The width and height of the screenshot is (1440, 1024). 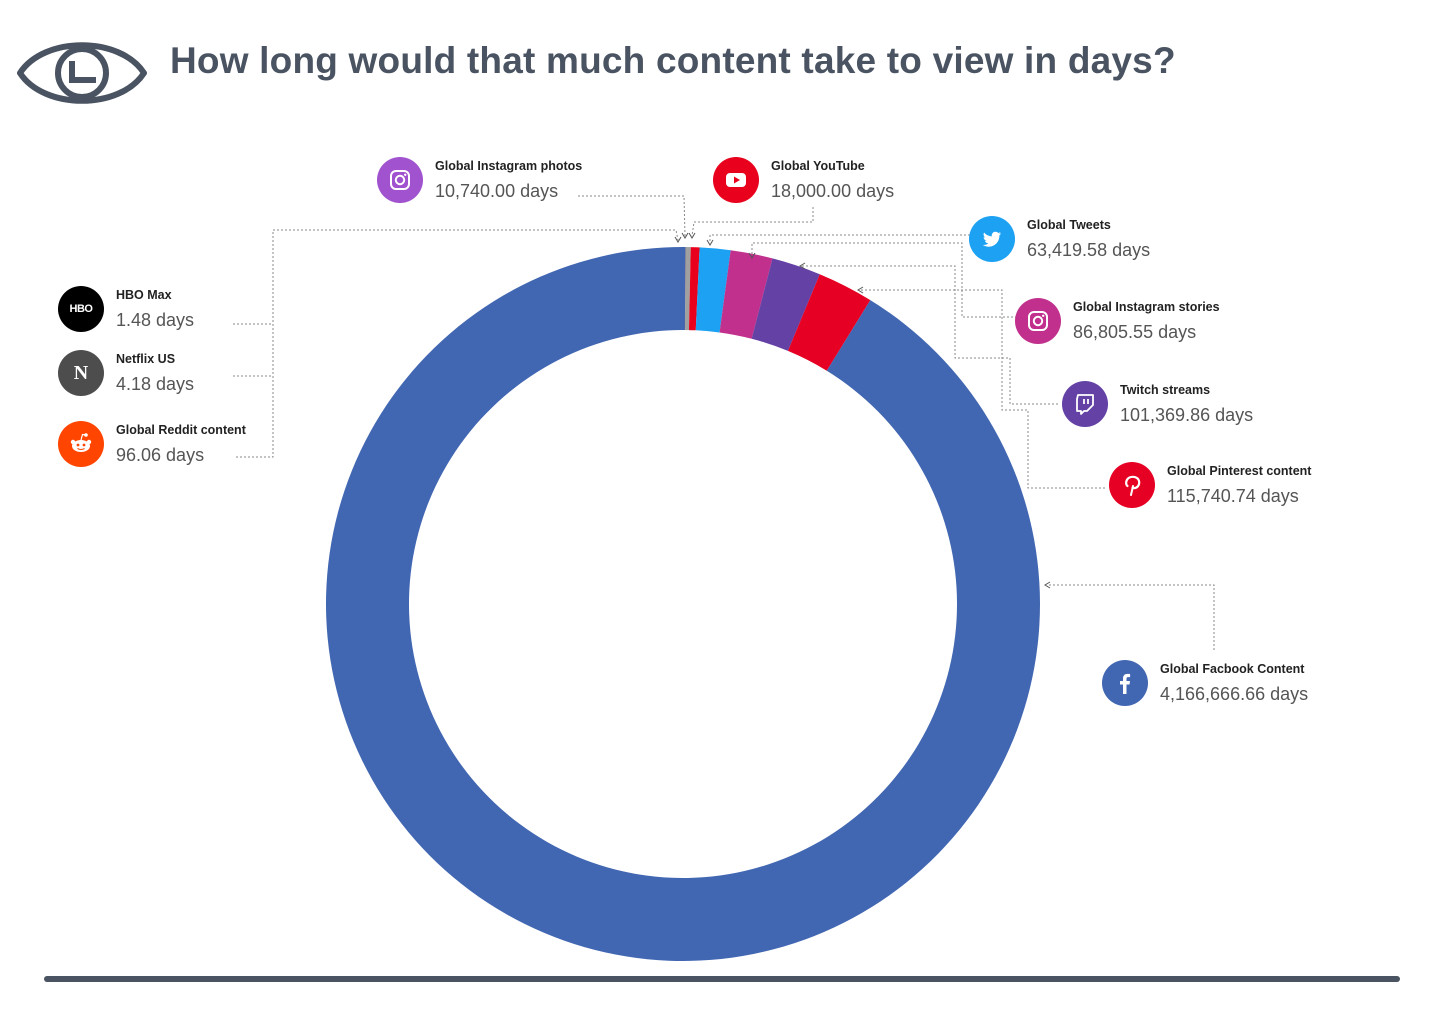 I want to click on label-name: Twitch streams, so click(x=1165, y=390).